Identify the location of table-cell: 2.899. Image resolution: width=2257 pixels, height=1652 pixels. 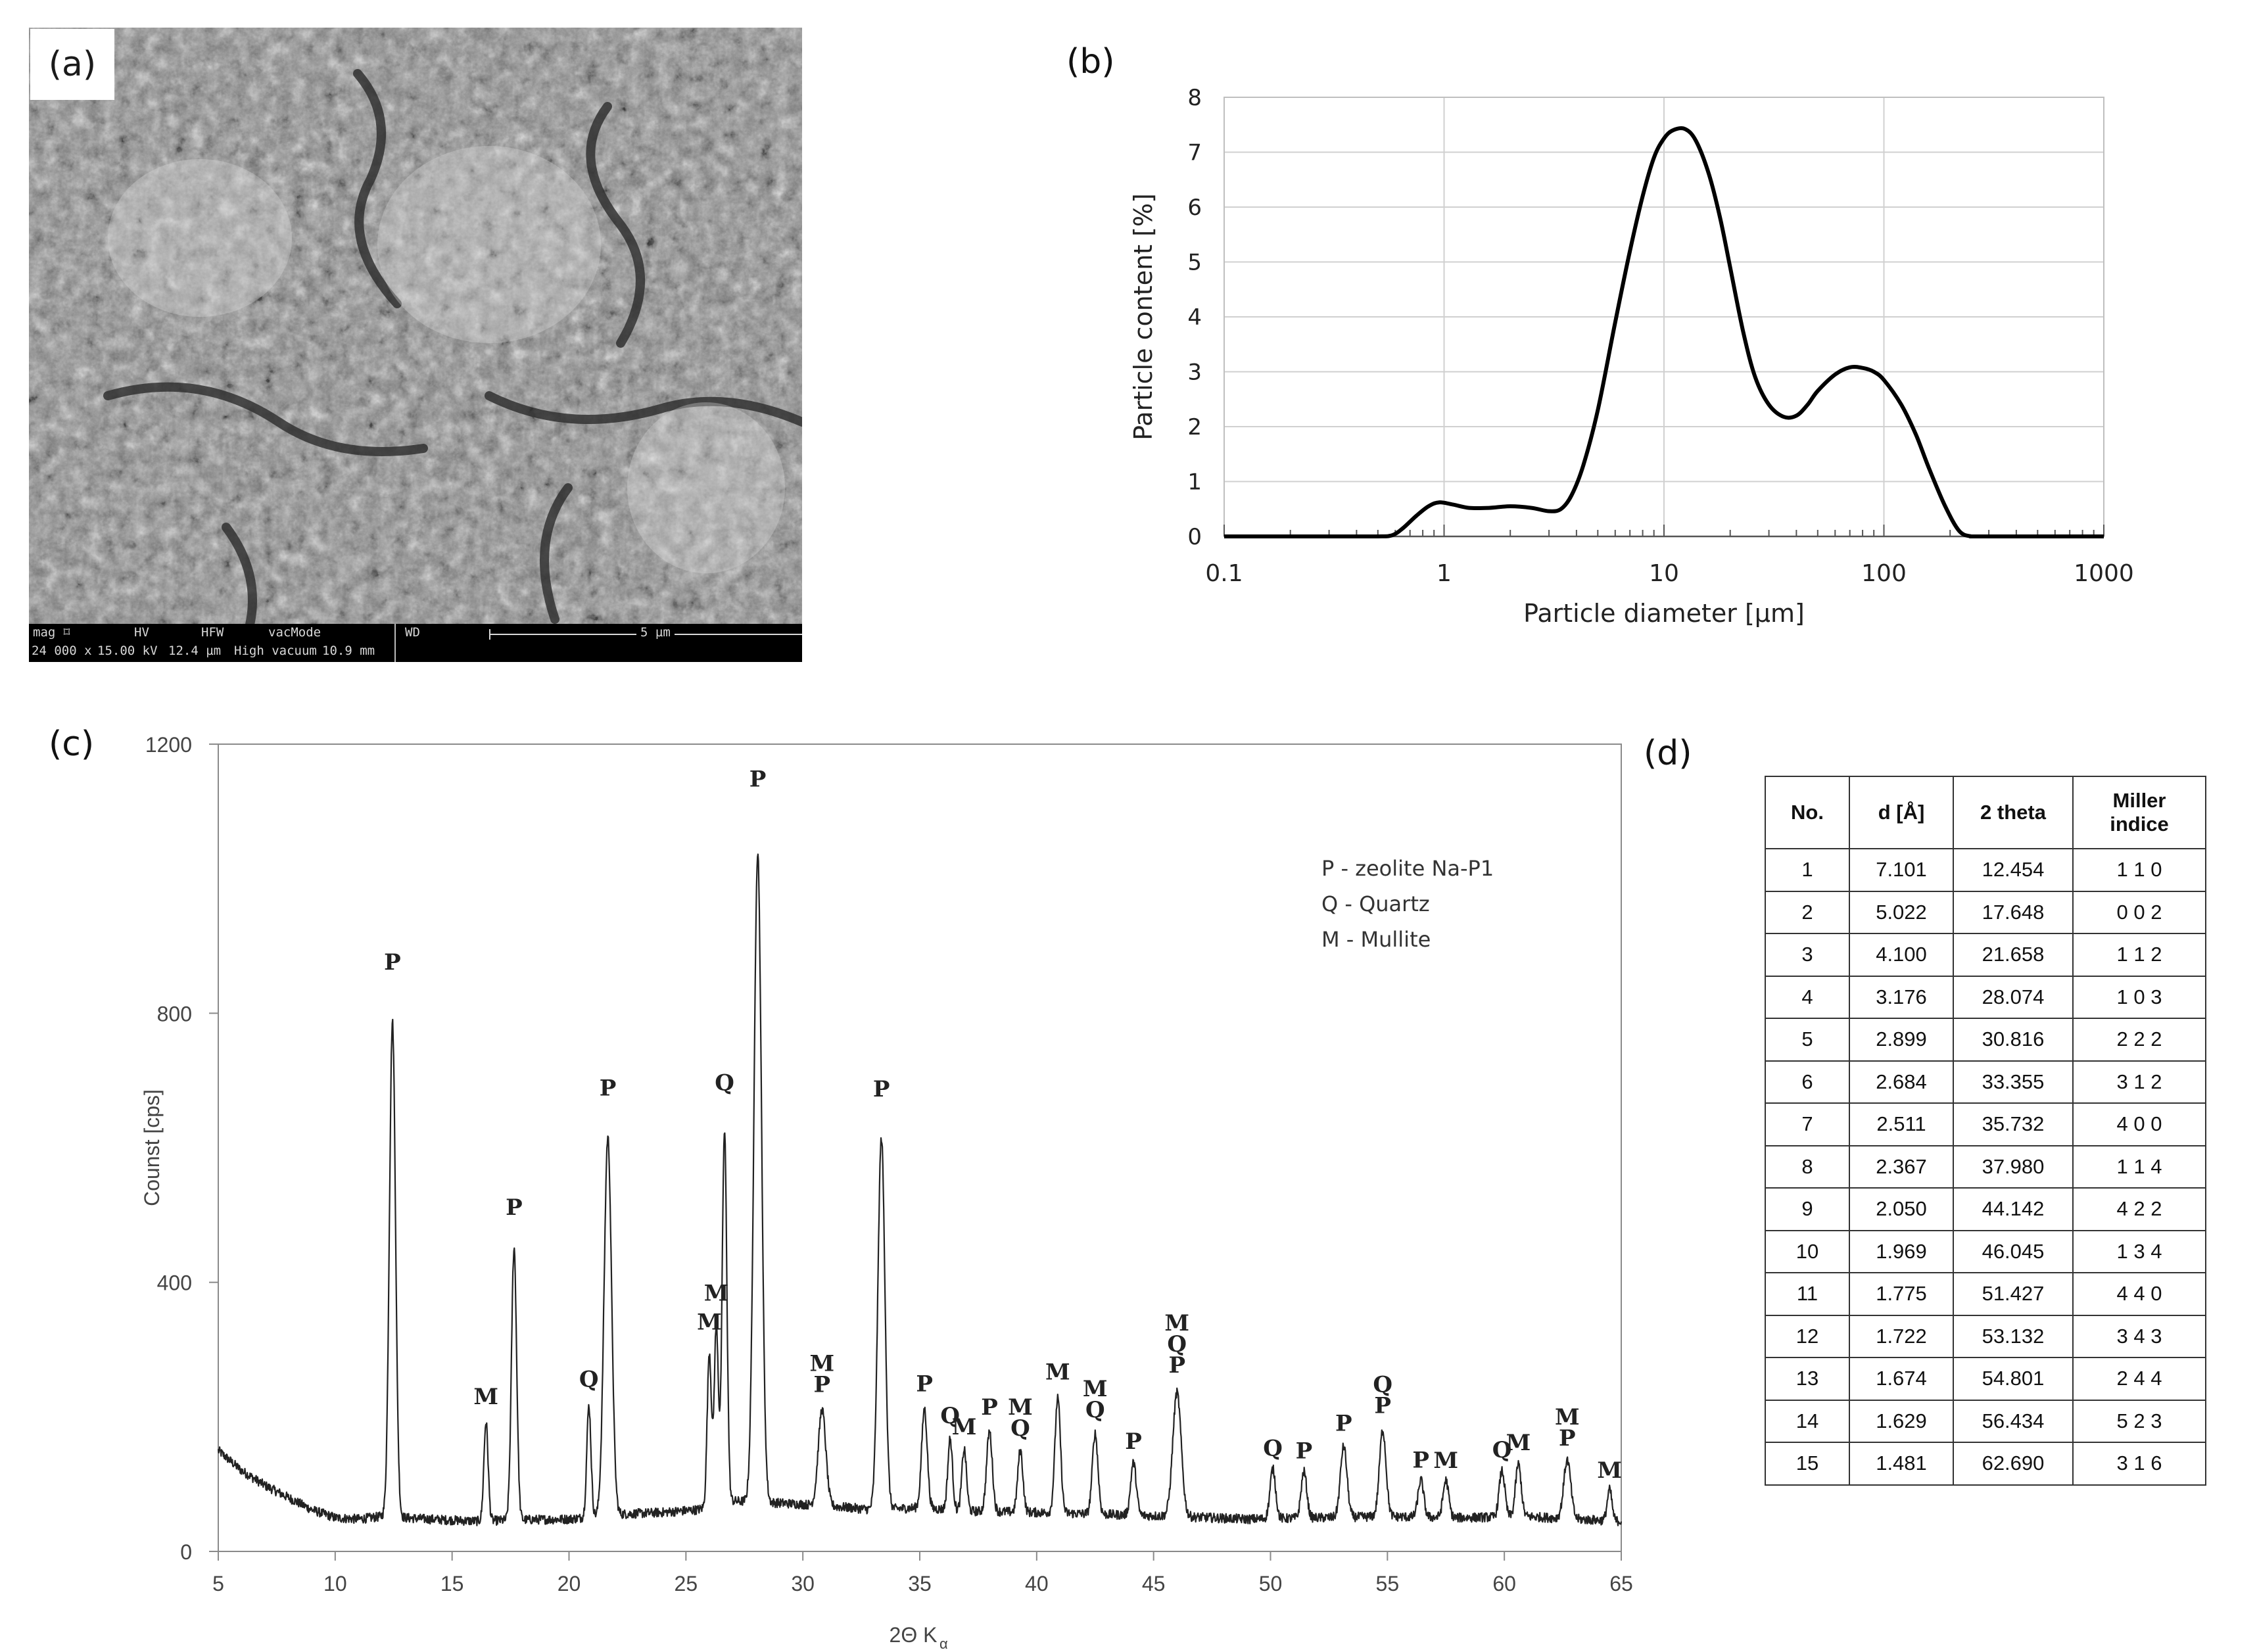
(1901, 1040).